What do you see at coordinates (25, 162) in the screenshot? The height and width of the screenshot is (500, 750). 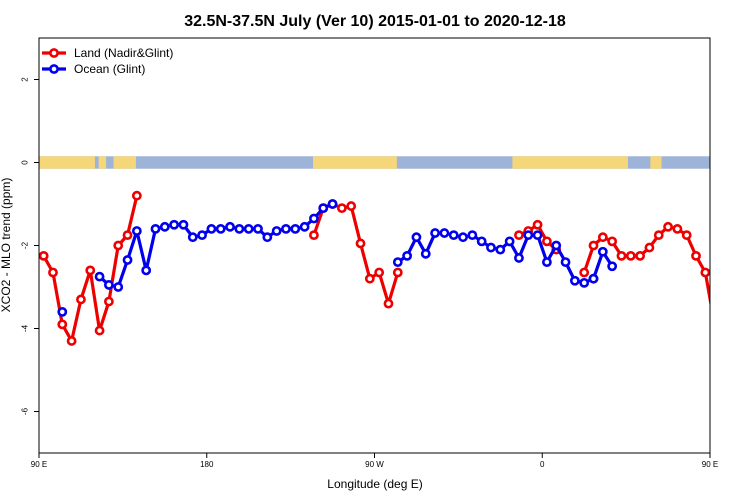 I see `y-tick-label: 0` at bounding box center [25, 162].